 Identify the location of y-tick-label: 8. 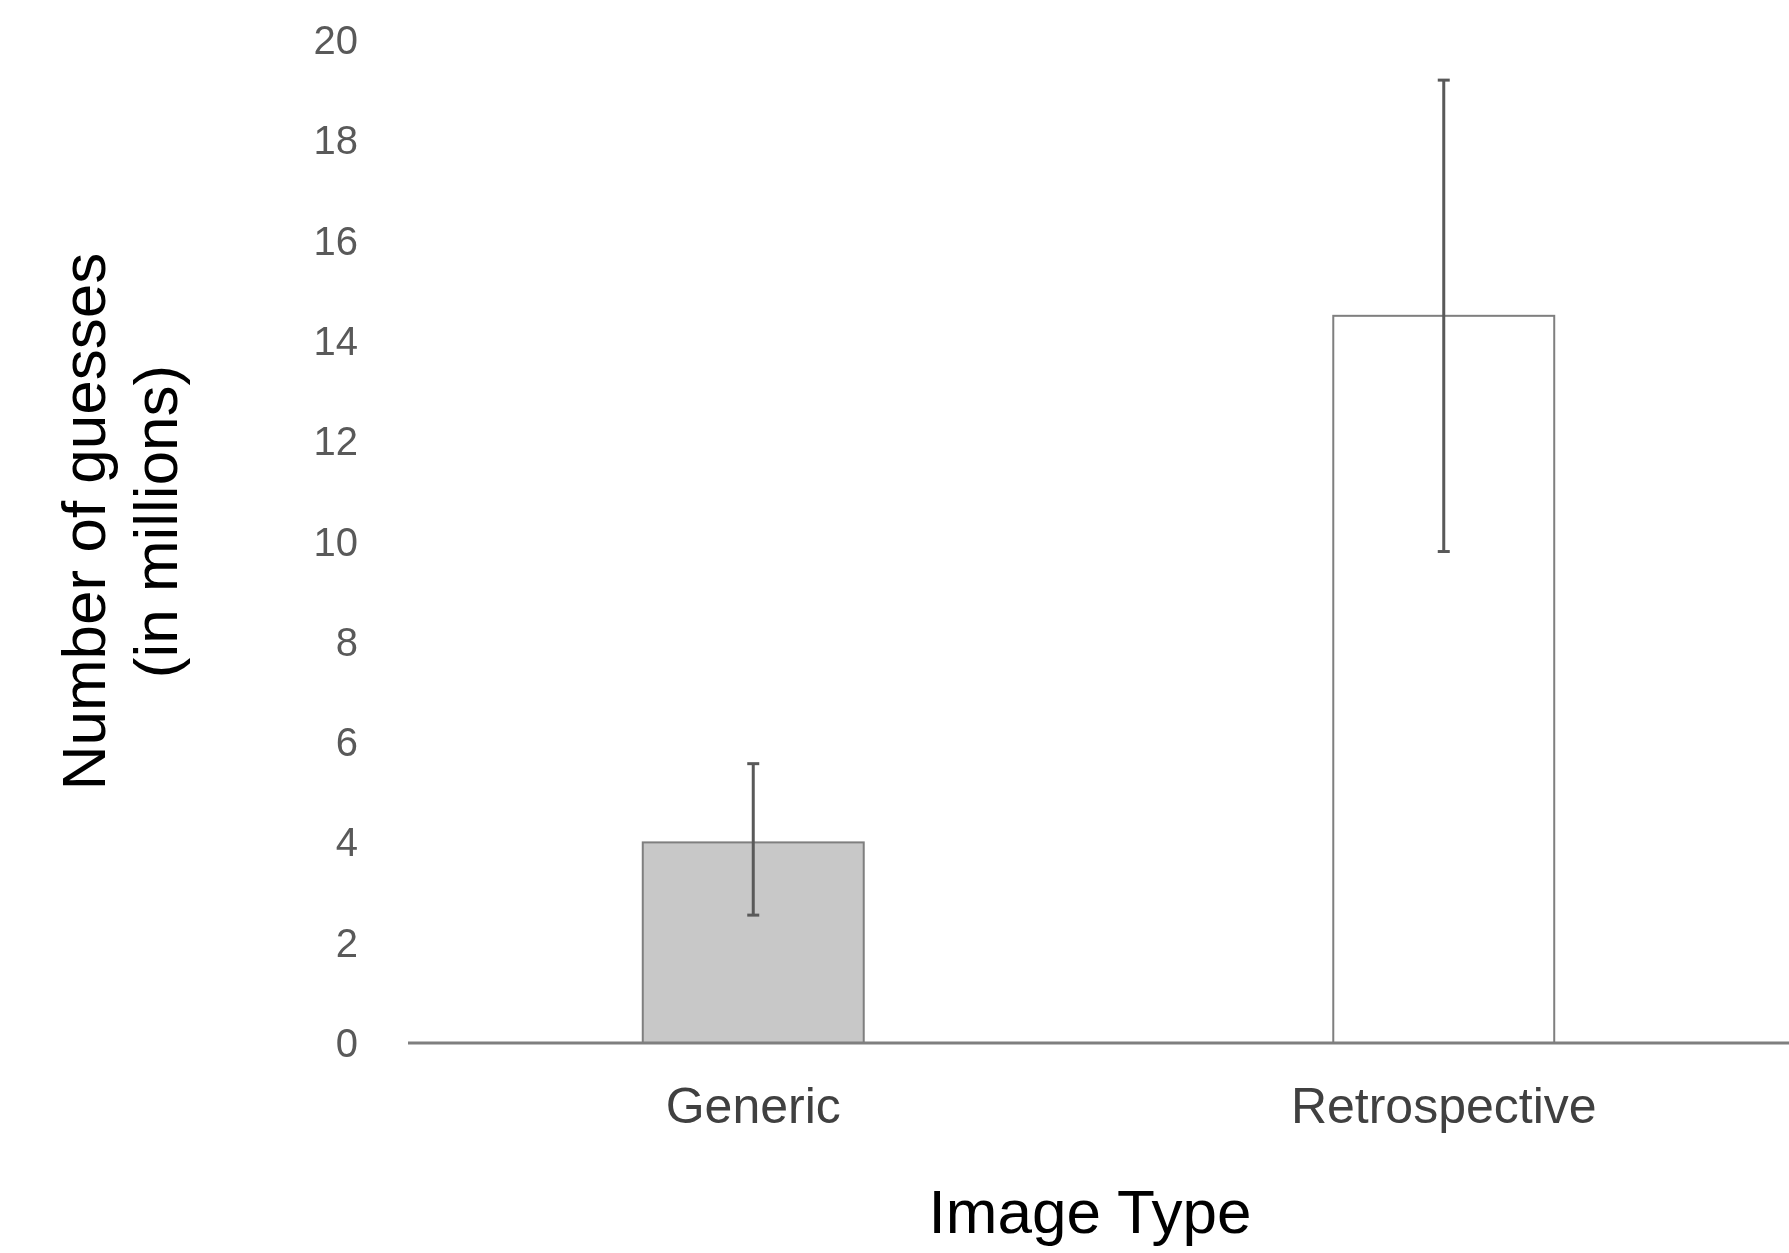
(346, 641).